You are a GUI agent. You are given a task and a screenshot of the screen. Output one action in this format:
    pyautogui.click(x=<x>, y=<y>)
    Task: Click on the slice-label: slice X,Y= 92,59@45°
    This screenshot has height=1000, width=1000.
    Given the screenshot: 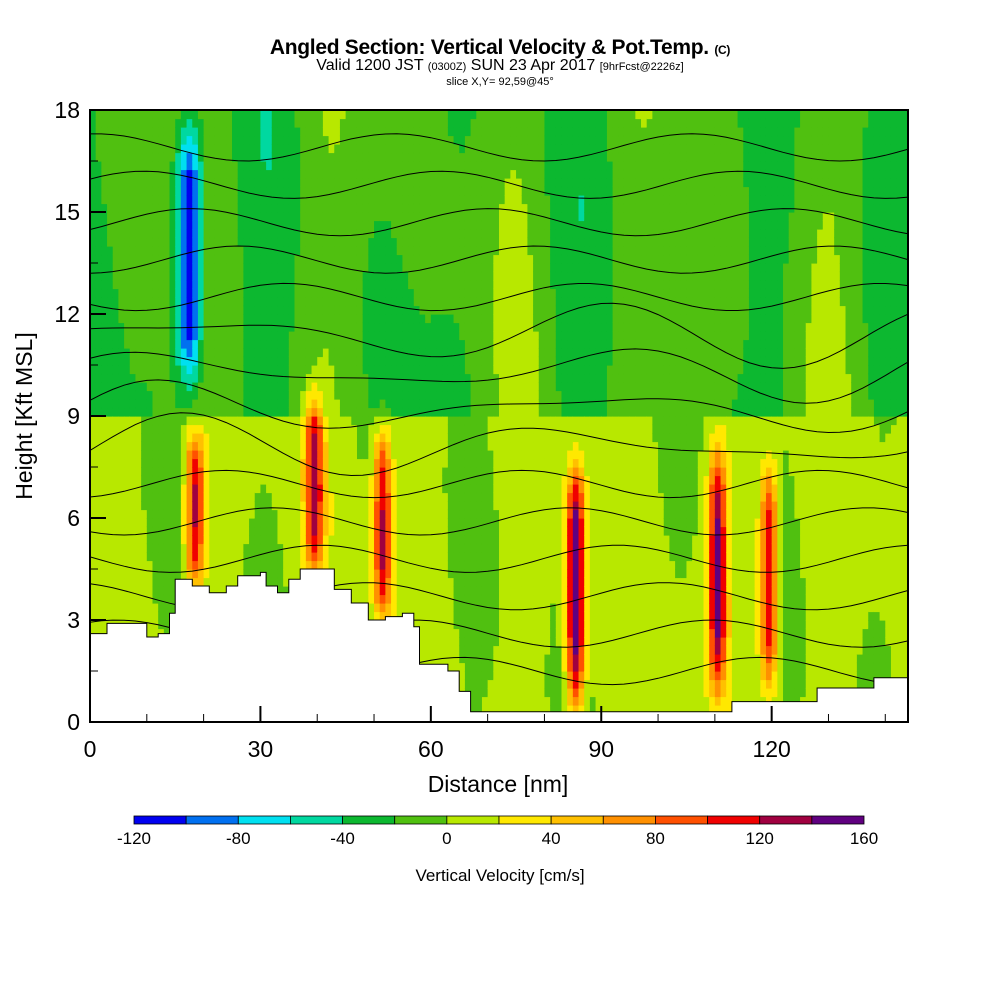 What is the action you would take?
    pyautogui.click(x=500, y=82)
    